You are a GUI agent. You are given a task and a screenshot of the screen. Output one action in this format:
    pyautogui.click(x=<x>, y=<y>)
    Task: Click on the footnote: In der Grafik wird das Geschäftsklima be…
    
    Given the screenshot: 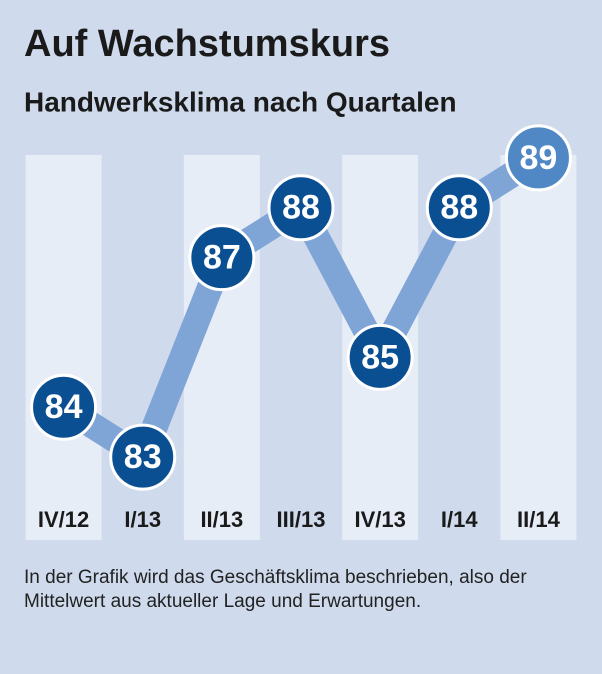 What is the action you would take?
    pyautogui.click(x=275, y=589)
    